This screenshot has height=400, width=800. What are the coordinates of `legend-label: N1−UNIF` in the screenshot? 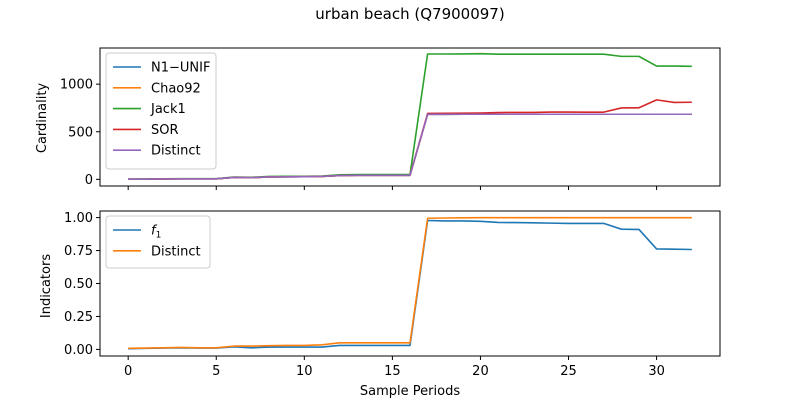 It's located at (180, 68).